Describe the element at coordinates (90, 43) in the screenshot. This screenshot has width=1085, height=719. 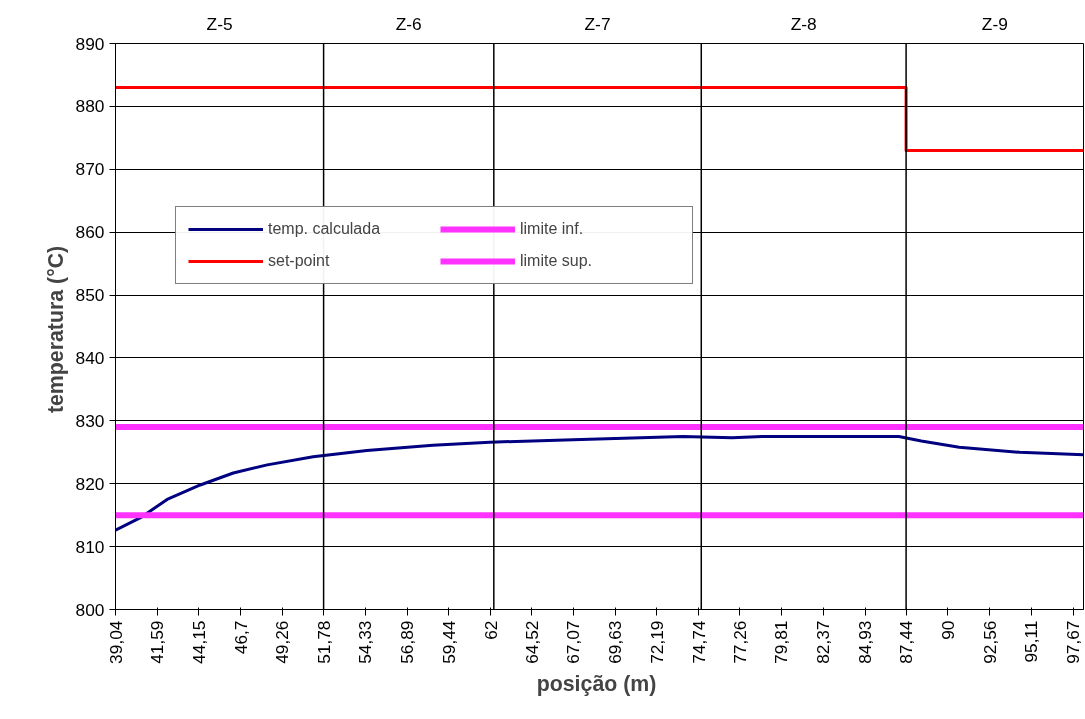
I see `y-tick-label: 890` at that location.